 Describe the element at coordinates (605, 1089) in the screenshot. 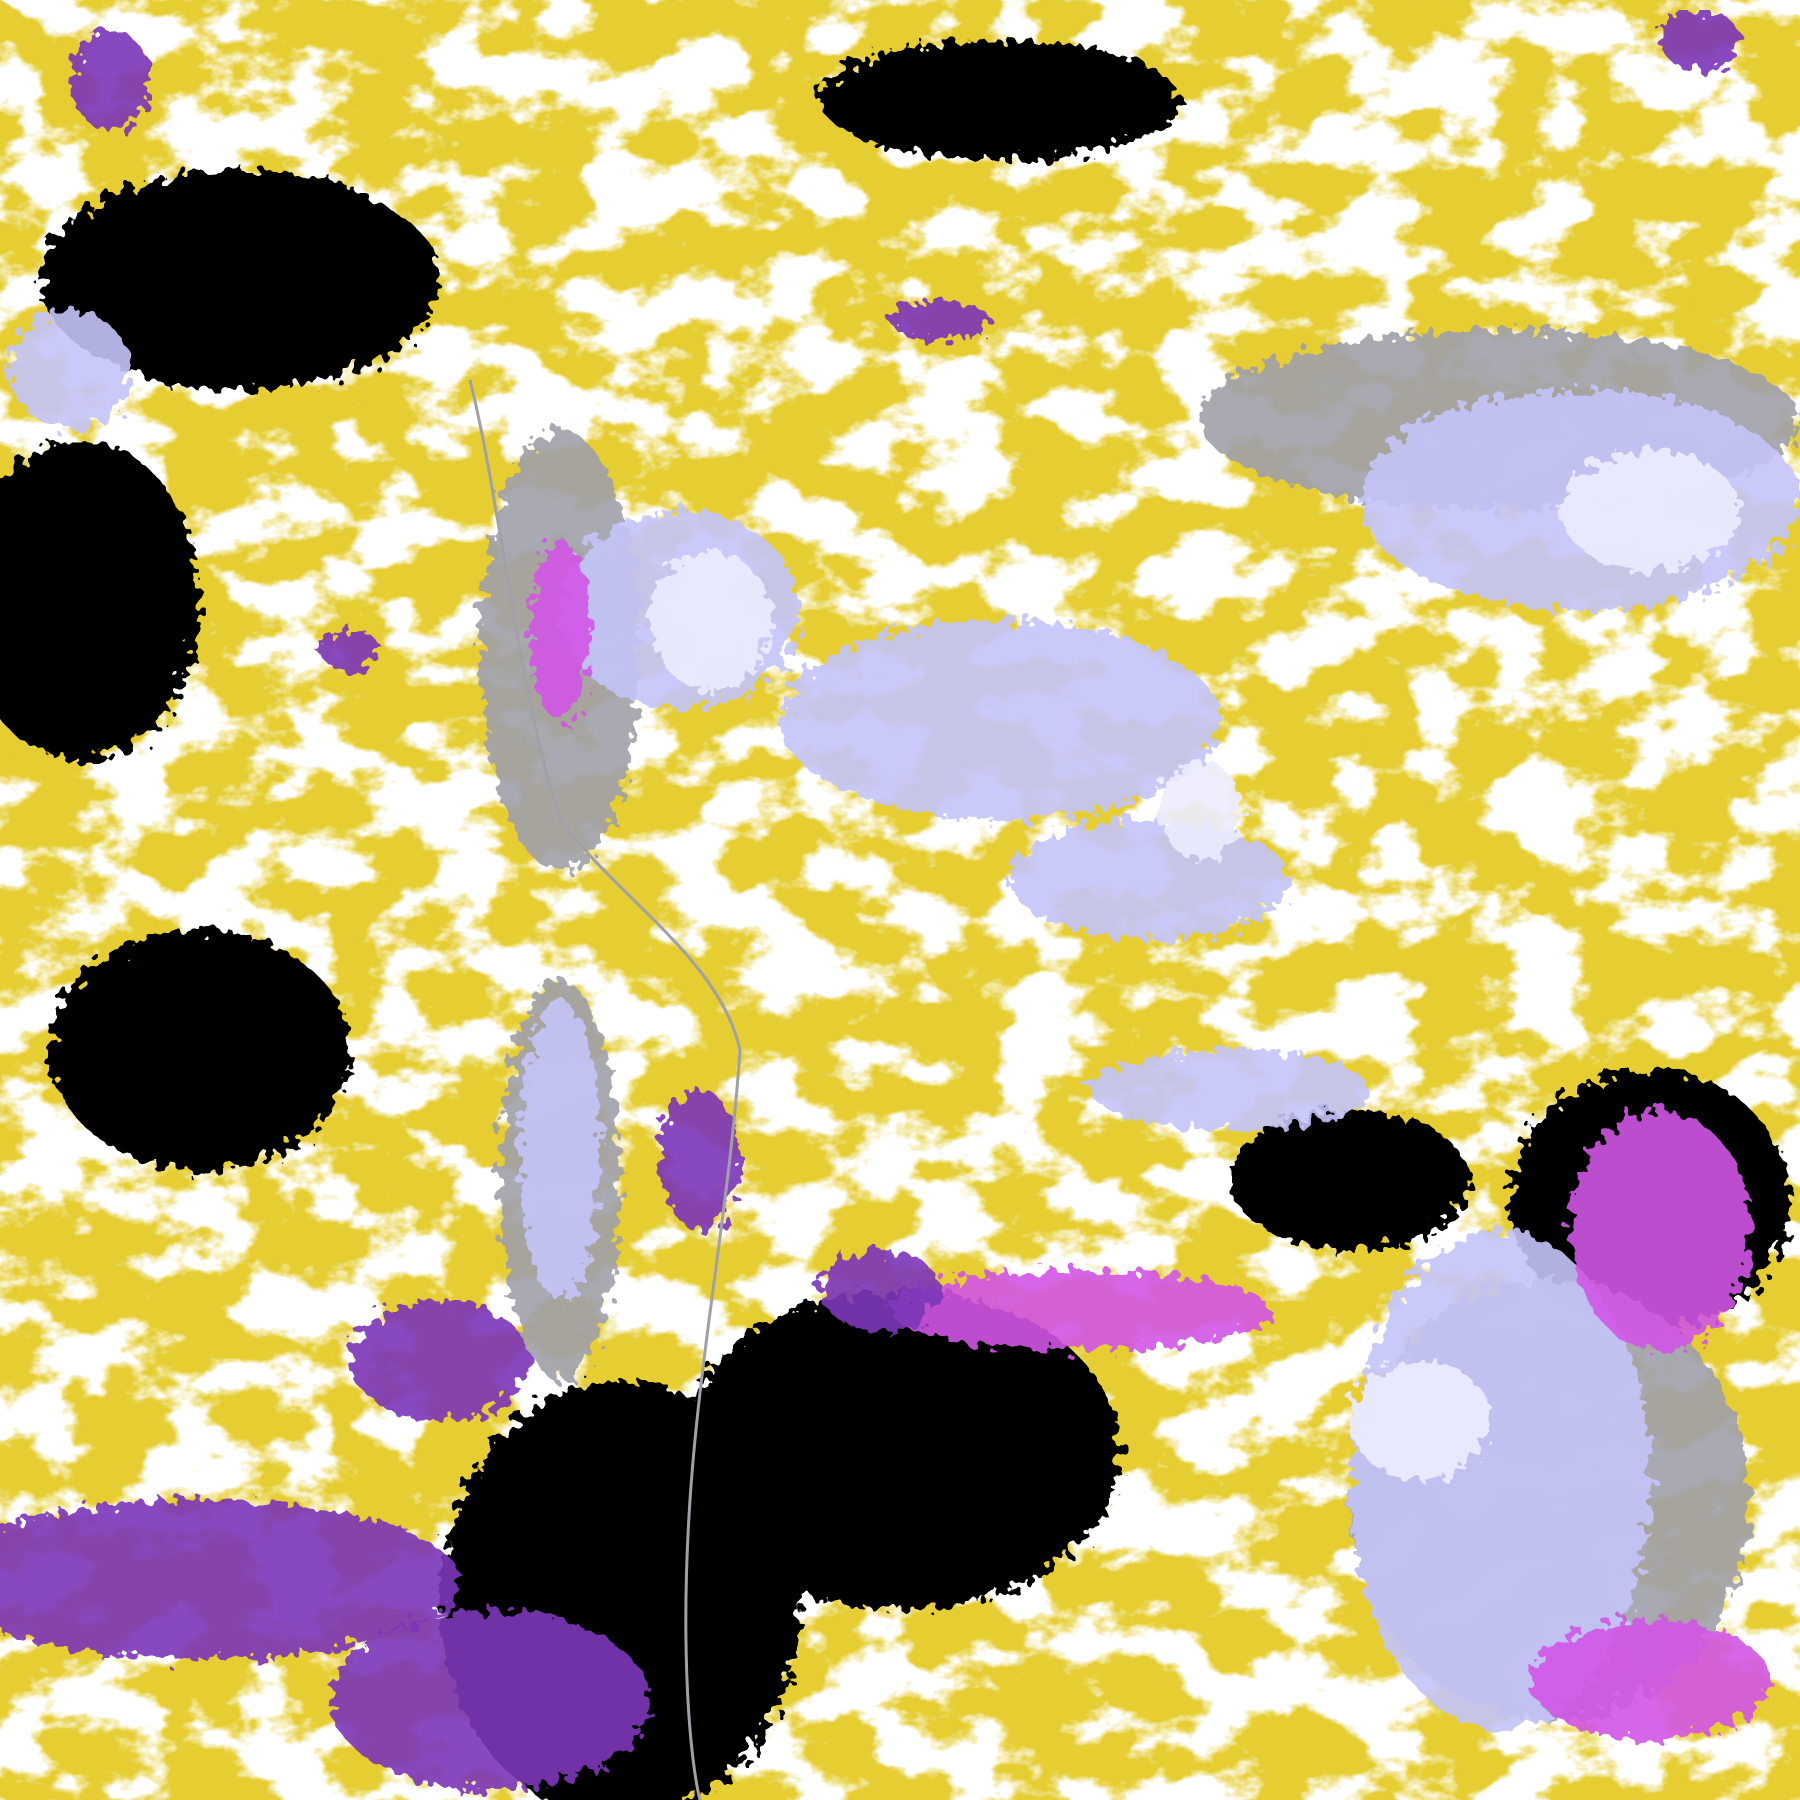

I see `coastline` at that location.